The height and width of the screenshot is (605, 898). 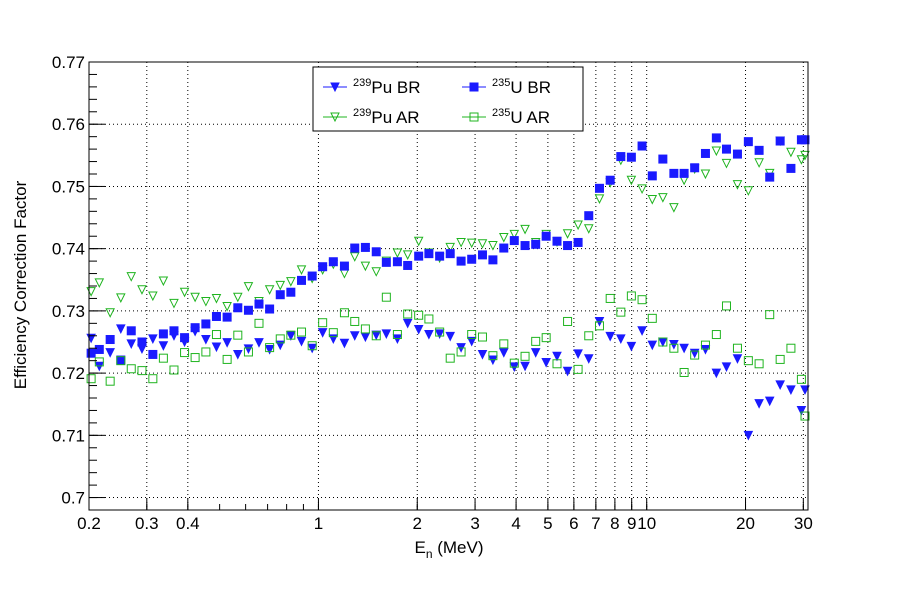 I want to click on y-tick-label: 0.71, so click(x=68, y=435).